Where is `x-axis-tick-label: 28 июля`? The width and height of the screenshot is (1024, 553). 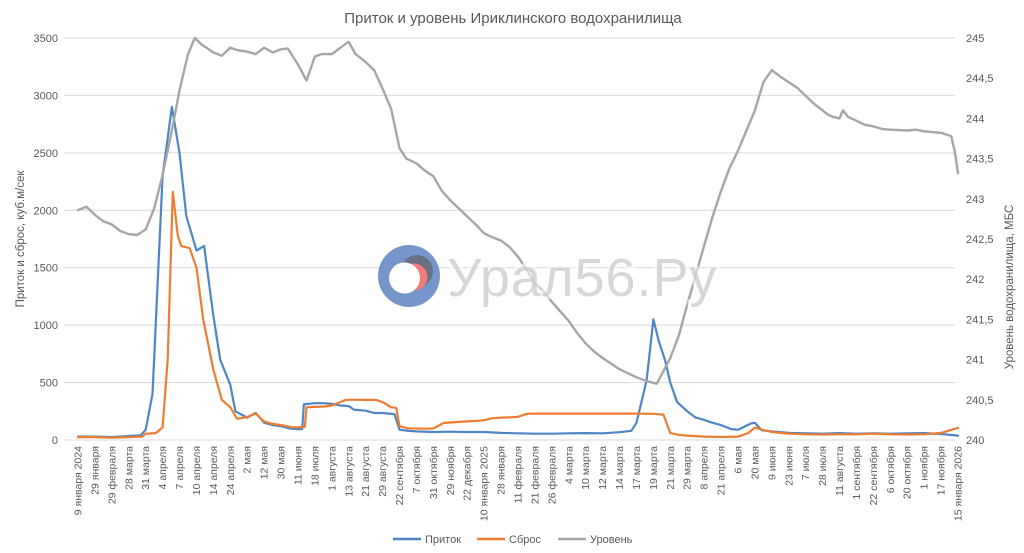 x-axis-tick-label: 28 июля is located at coordinates (823, 466).